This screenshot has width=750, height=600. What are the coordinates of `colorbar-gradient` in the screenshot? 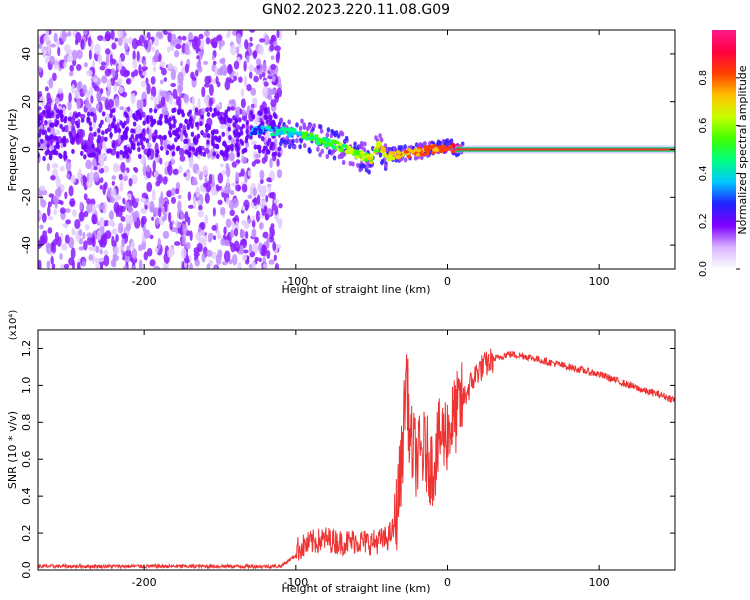 It's located at (724, 149).